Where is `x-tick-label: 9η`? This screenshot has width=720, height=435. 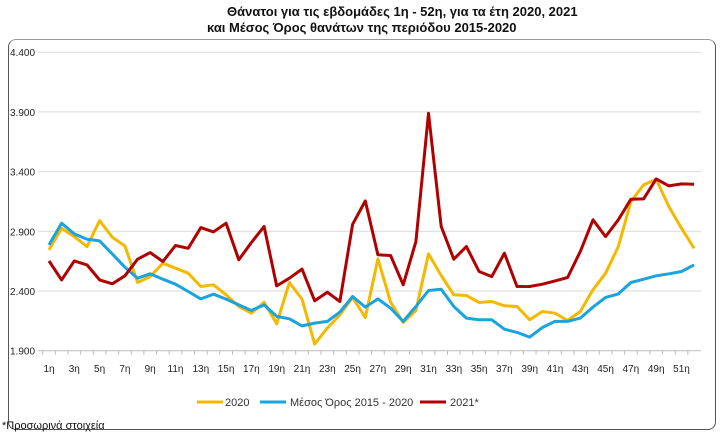 x-tick-label: 9η is located at coordinates (150, 369).